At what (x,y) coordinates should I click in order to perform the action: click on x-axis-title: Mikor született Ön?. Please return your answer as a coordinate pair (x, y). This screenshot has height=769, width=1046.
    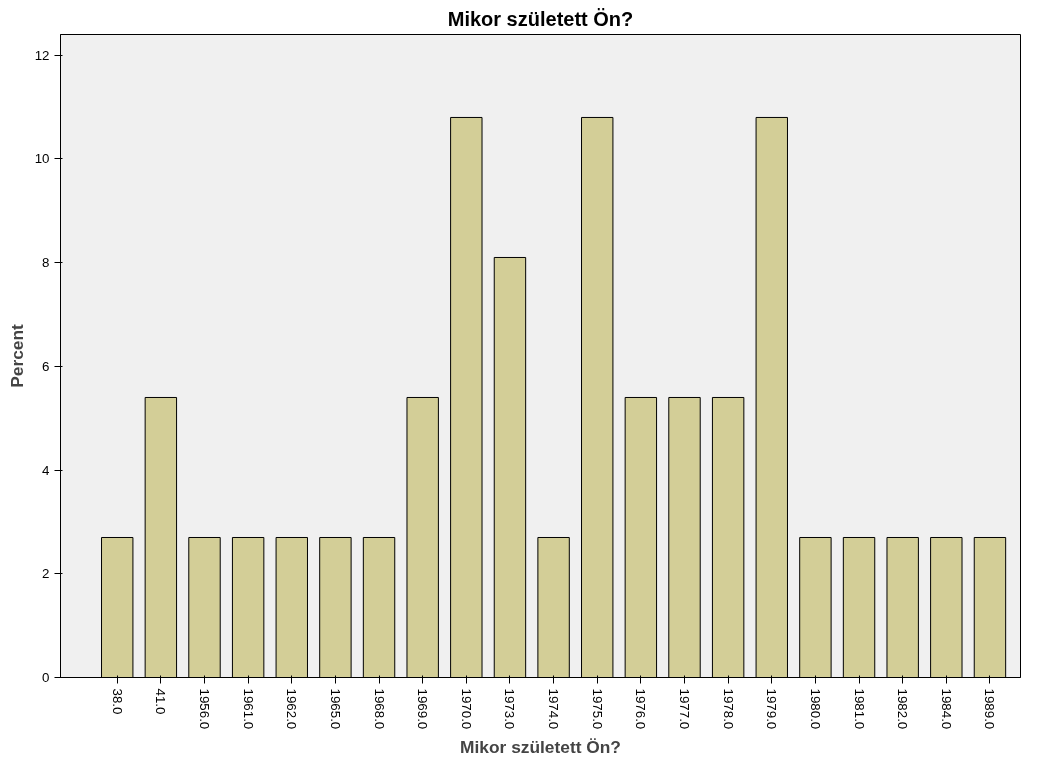
    Looking at the image, I should click on (540, 747).